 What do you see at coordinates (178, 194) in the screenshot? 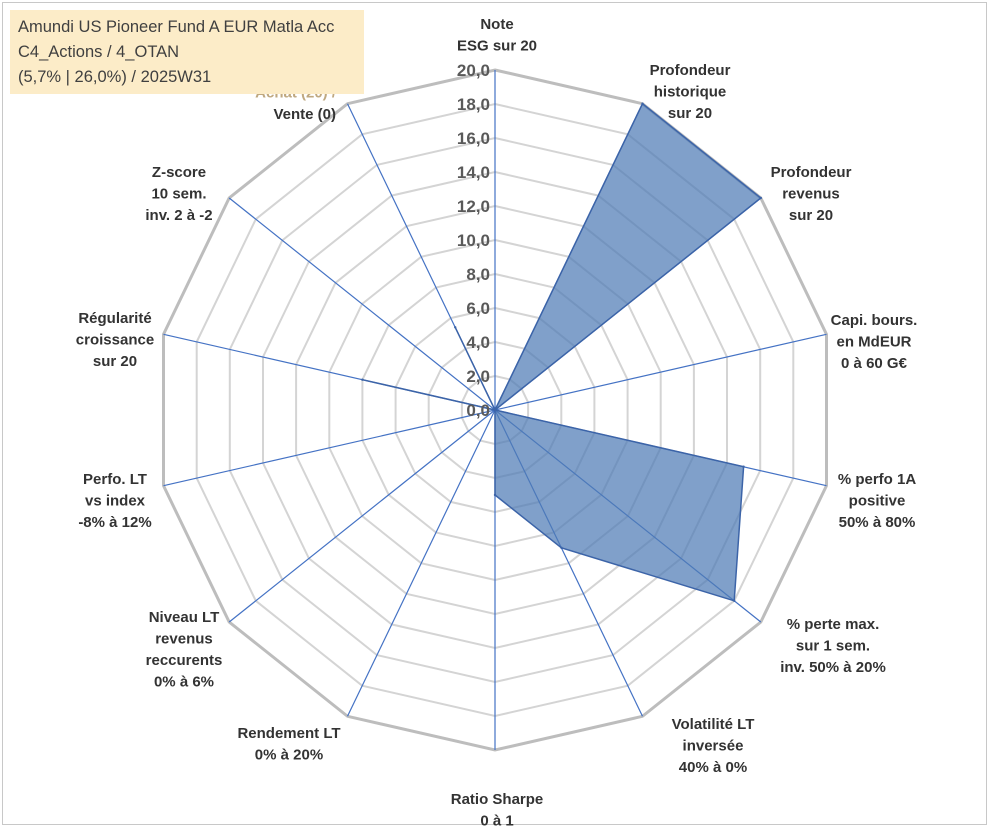
I see `axis-label: 10 sem.` at bounding box center [178, 194].